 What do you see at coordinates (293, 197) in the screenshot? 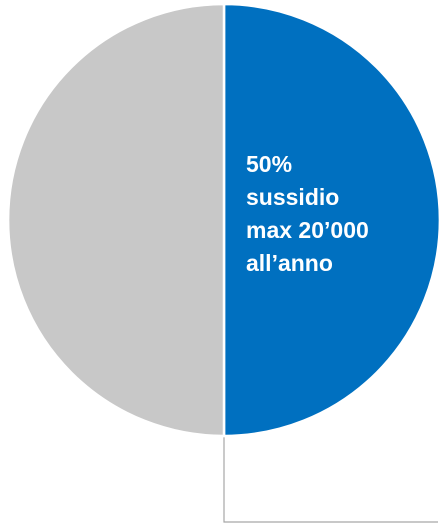
I see `label-line-subsidy: sussidio` at bounding box center [293, 197].